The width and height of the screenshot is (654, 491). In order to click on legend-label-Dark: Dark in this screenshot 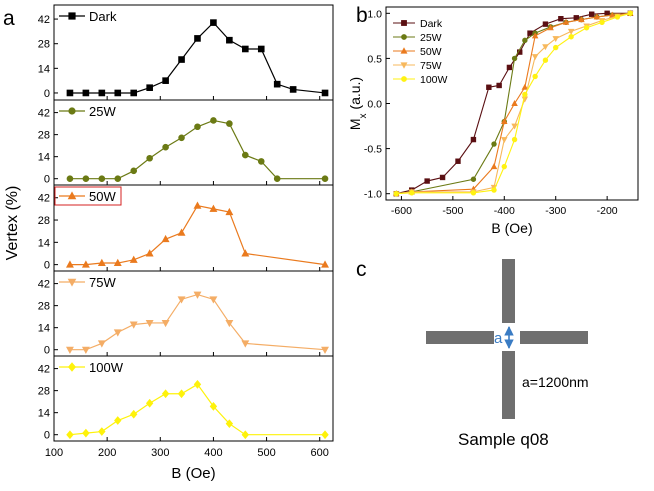, I will do `click(103, 16)`.